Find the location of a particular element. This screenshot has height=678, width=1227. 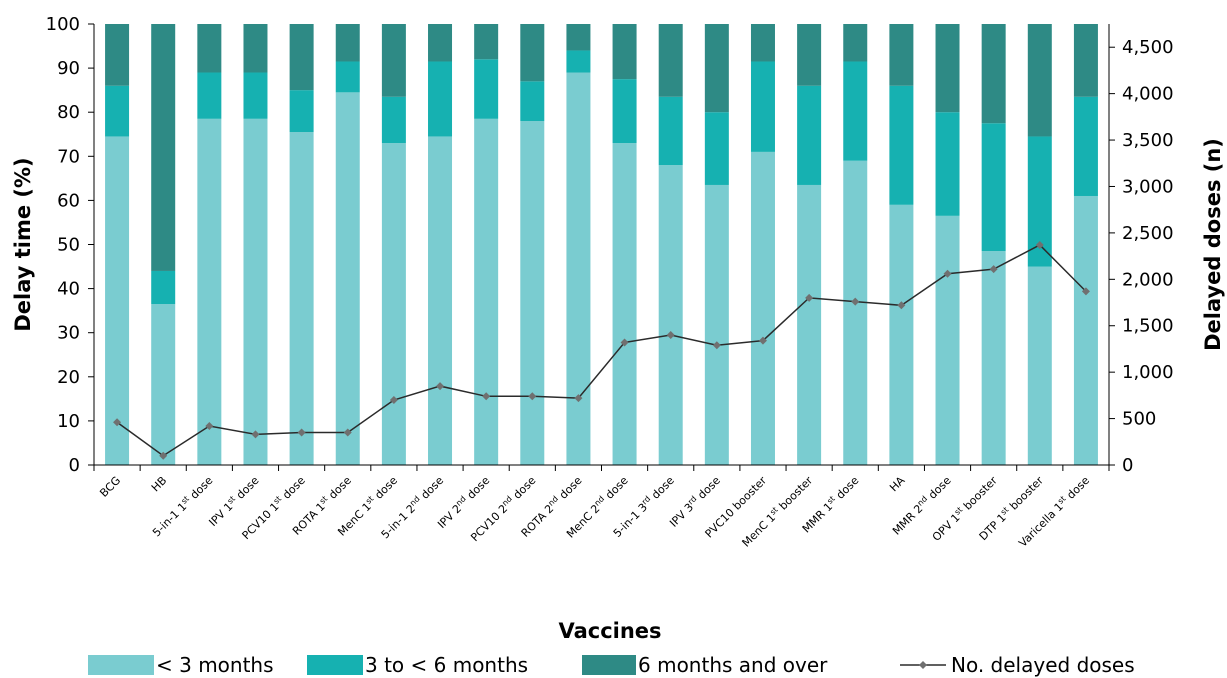

left-y-axis: 0 10 20 30 40 50 60 70 80 90 100 is located at coordinates (70, 245).